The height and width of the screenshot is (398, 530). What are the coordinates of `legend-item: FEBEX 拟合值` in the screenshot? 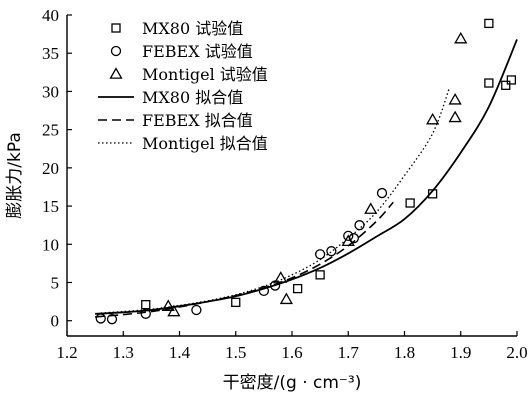 It's located at (175, 120).